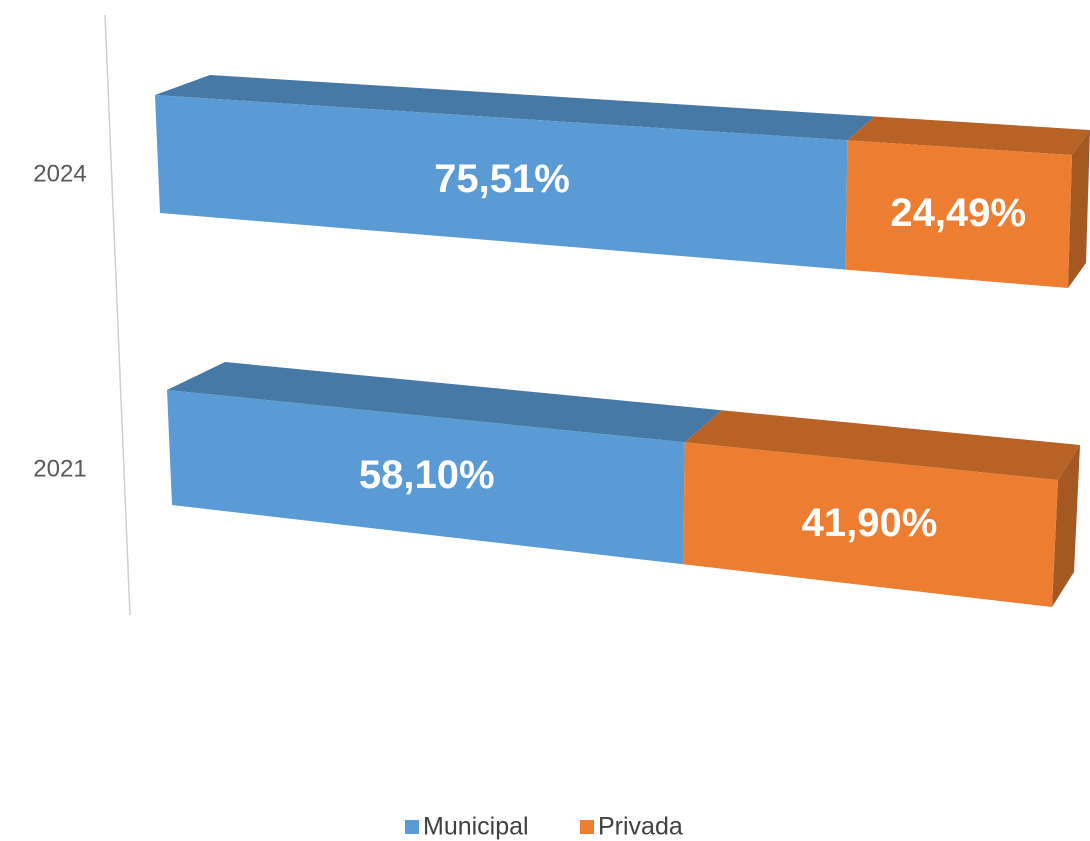  Describe the element at coordinates (427, 475) in the screenshot. I see `data-label: 58,10%` at that location.